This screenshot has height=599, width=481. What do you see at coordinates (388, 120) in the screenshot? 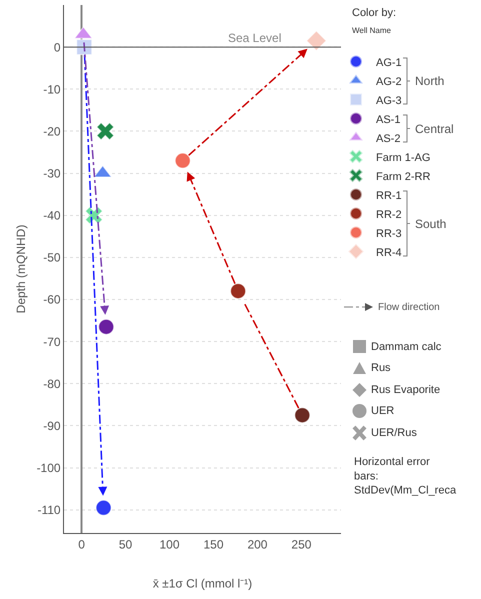
I see `legend-label: AS-1` at bounding box center [388, 120].